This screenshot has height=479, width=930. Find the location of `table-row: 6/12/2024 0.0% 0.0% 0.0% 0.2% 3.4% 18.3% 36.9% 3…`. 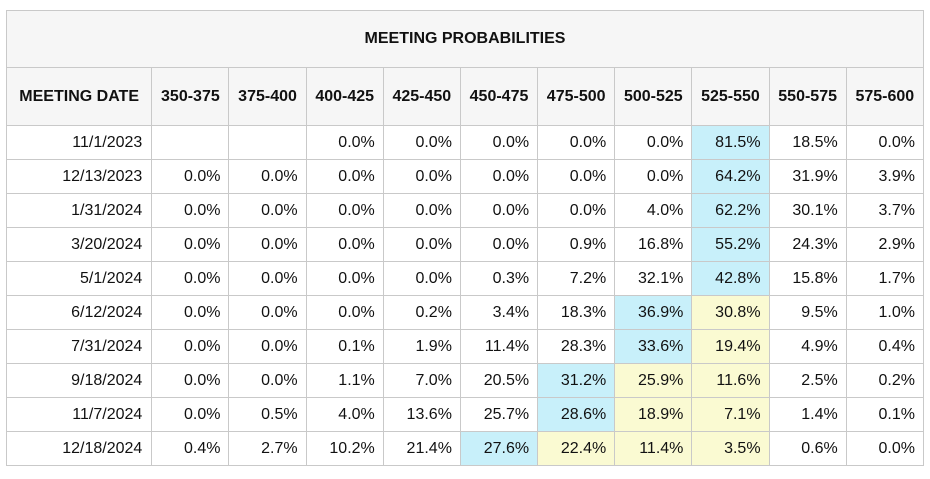

table-row: 6/12/2024 0.0% 0.0% 0.0% 0.2% 3.4% 18.3% 36.9% 3… is located at coordinates (465, 312).